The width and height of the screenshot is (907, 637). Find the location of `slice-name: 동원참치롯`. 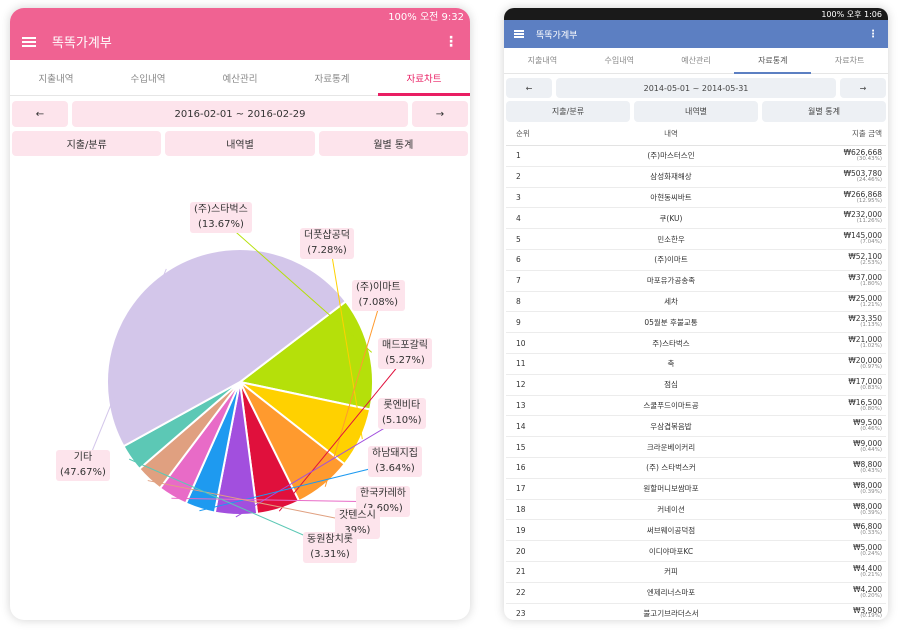

slice-name: 동원참치롯 is located at coordinates (330, 539).